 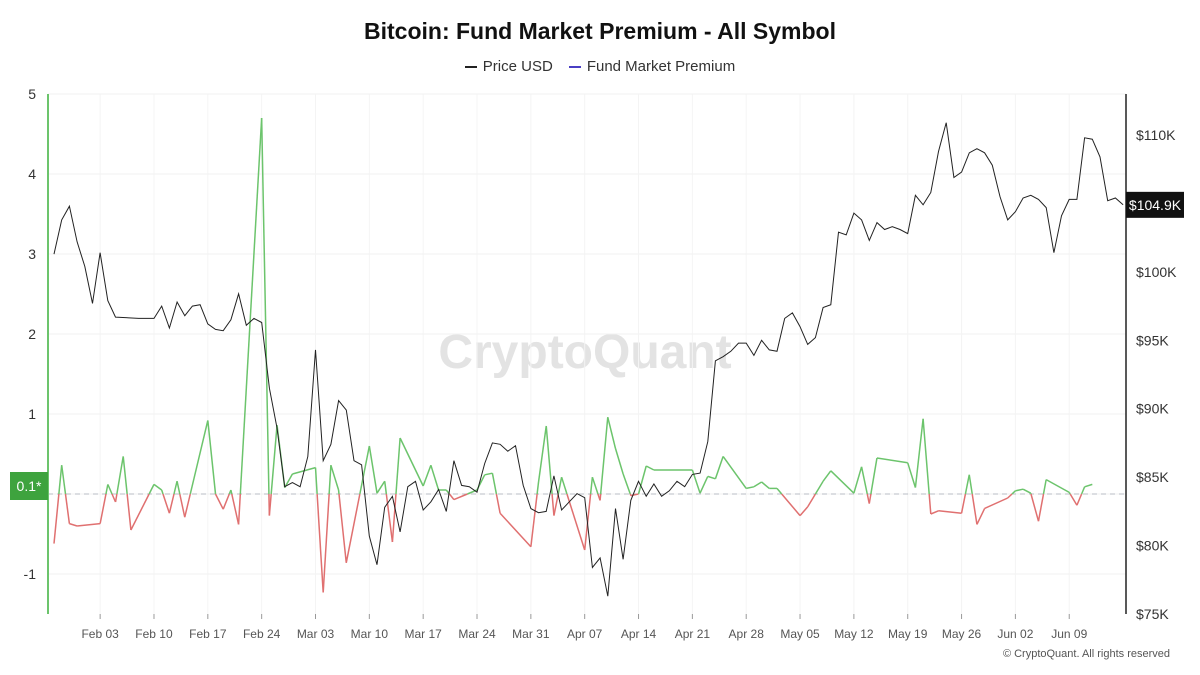 What do you see at coordinates (1015, 634) in the screenshot?
I see `x-tick-label: Jun 02` at bounding box center [1015, 634].